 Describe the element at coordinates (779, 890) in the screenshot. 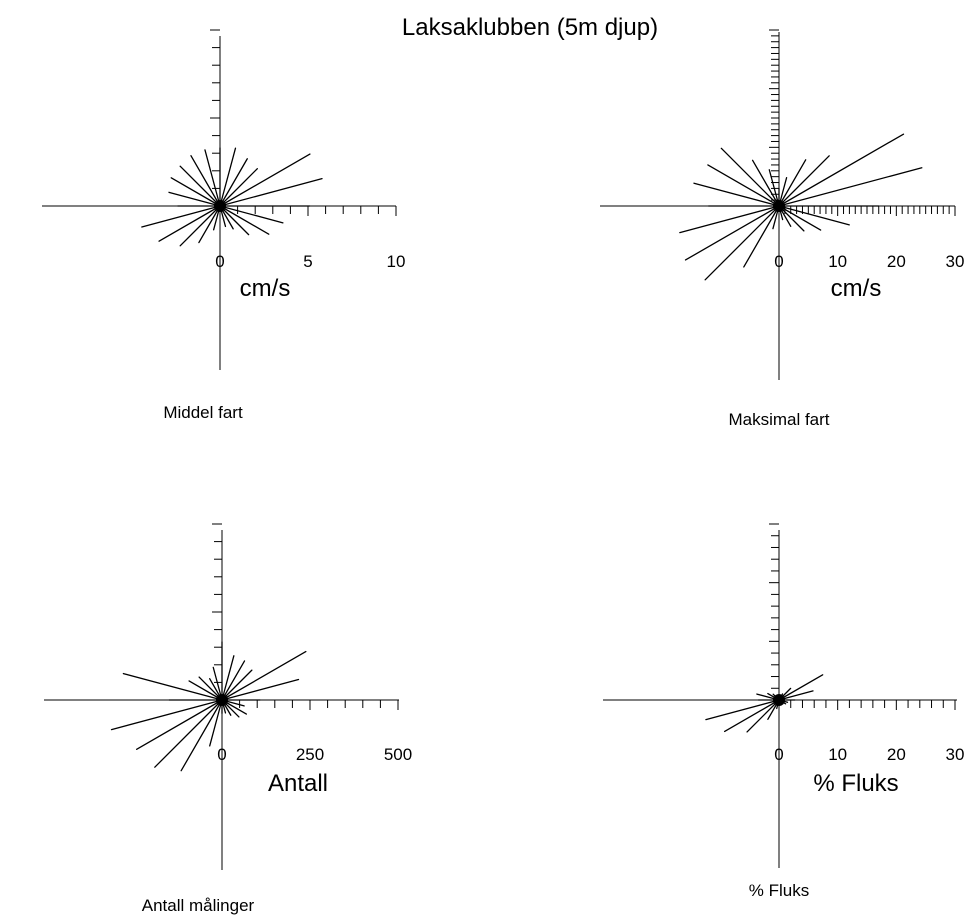

I see `panel-caption: % Fluks` at that location.